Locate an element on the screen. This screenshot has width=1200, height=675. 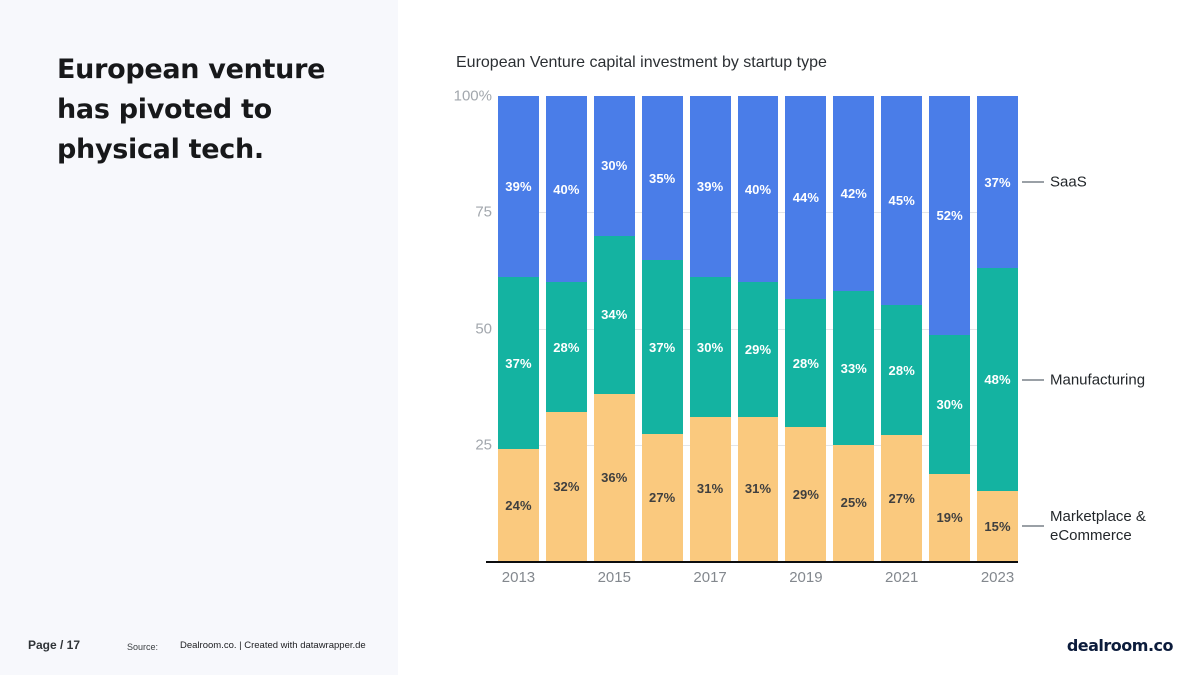
bar-2017: 39% 30% 31% is located at coordinates (710, 328).